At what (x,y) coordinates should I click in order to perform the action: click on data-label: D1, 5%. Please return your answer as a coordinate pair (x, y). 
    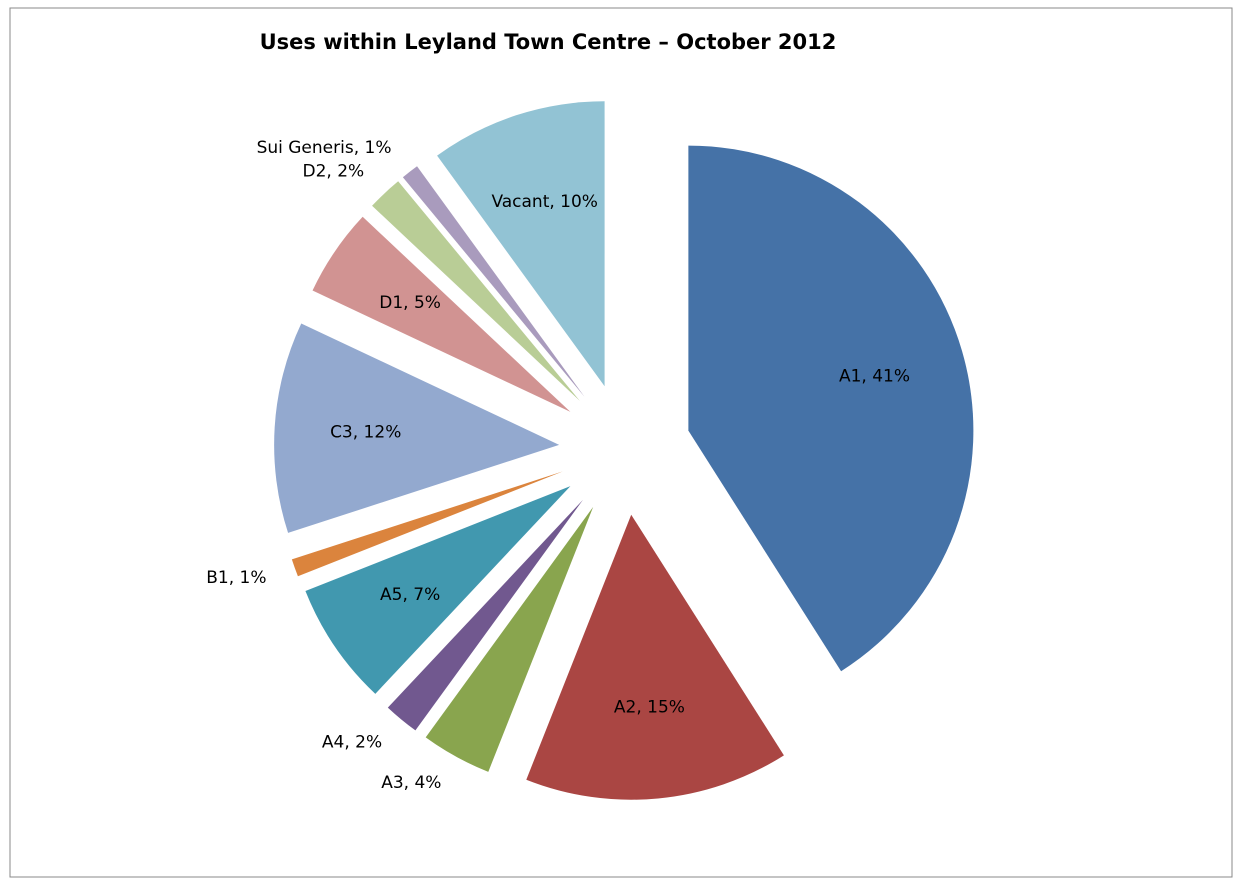
    Looking at the image, I should click on (410, 303).